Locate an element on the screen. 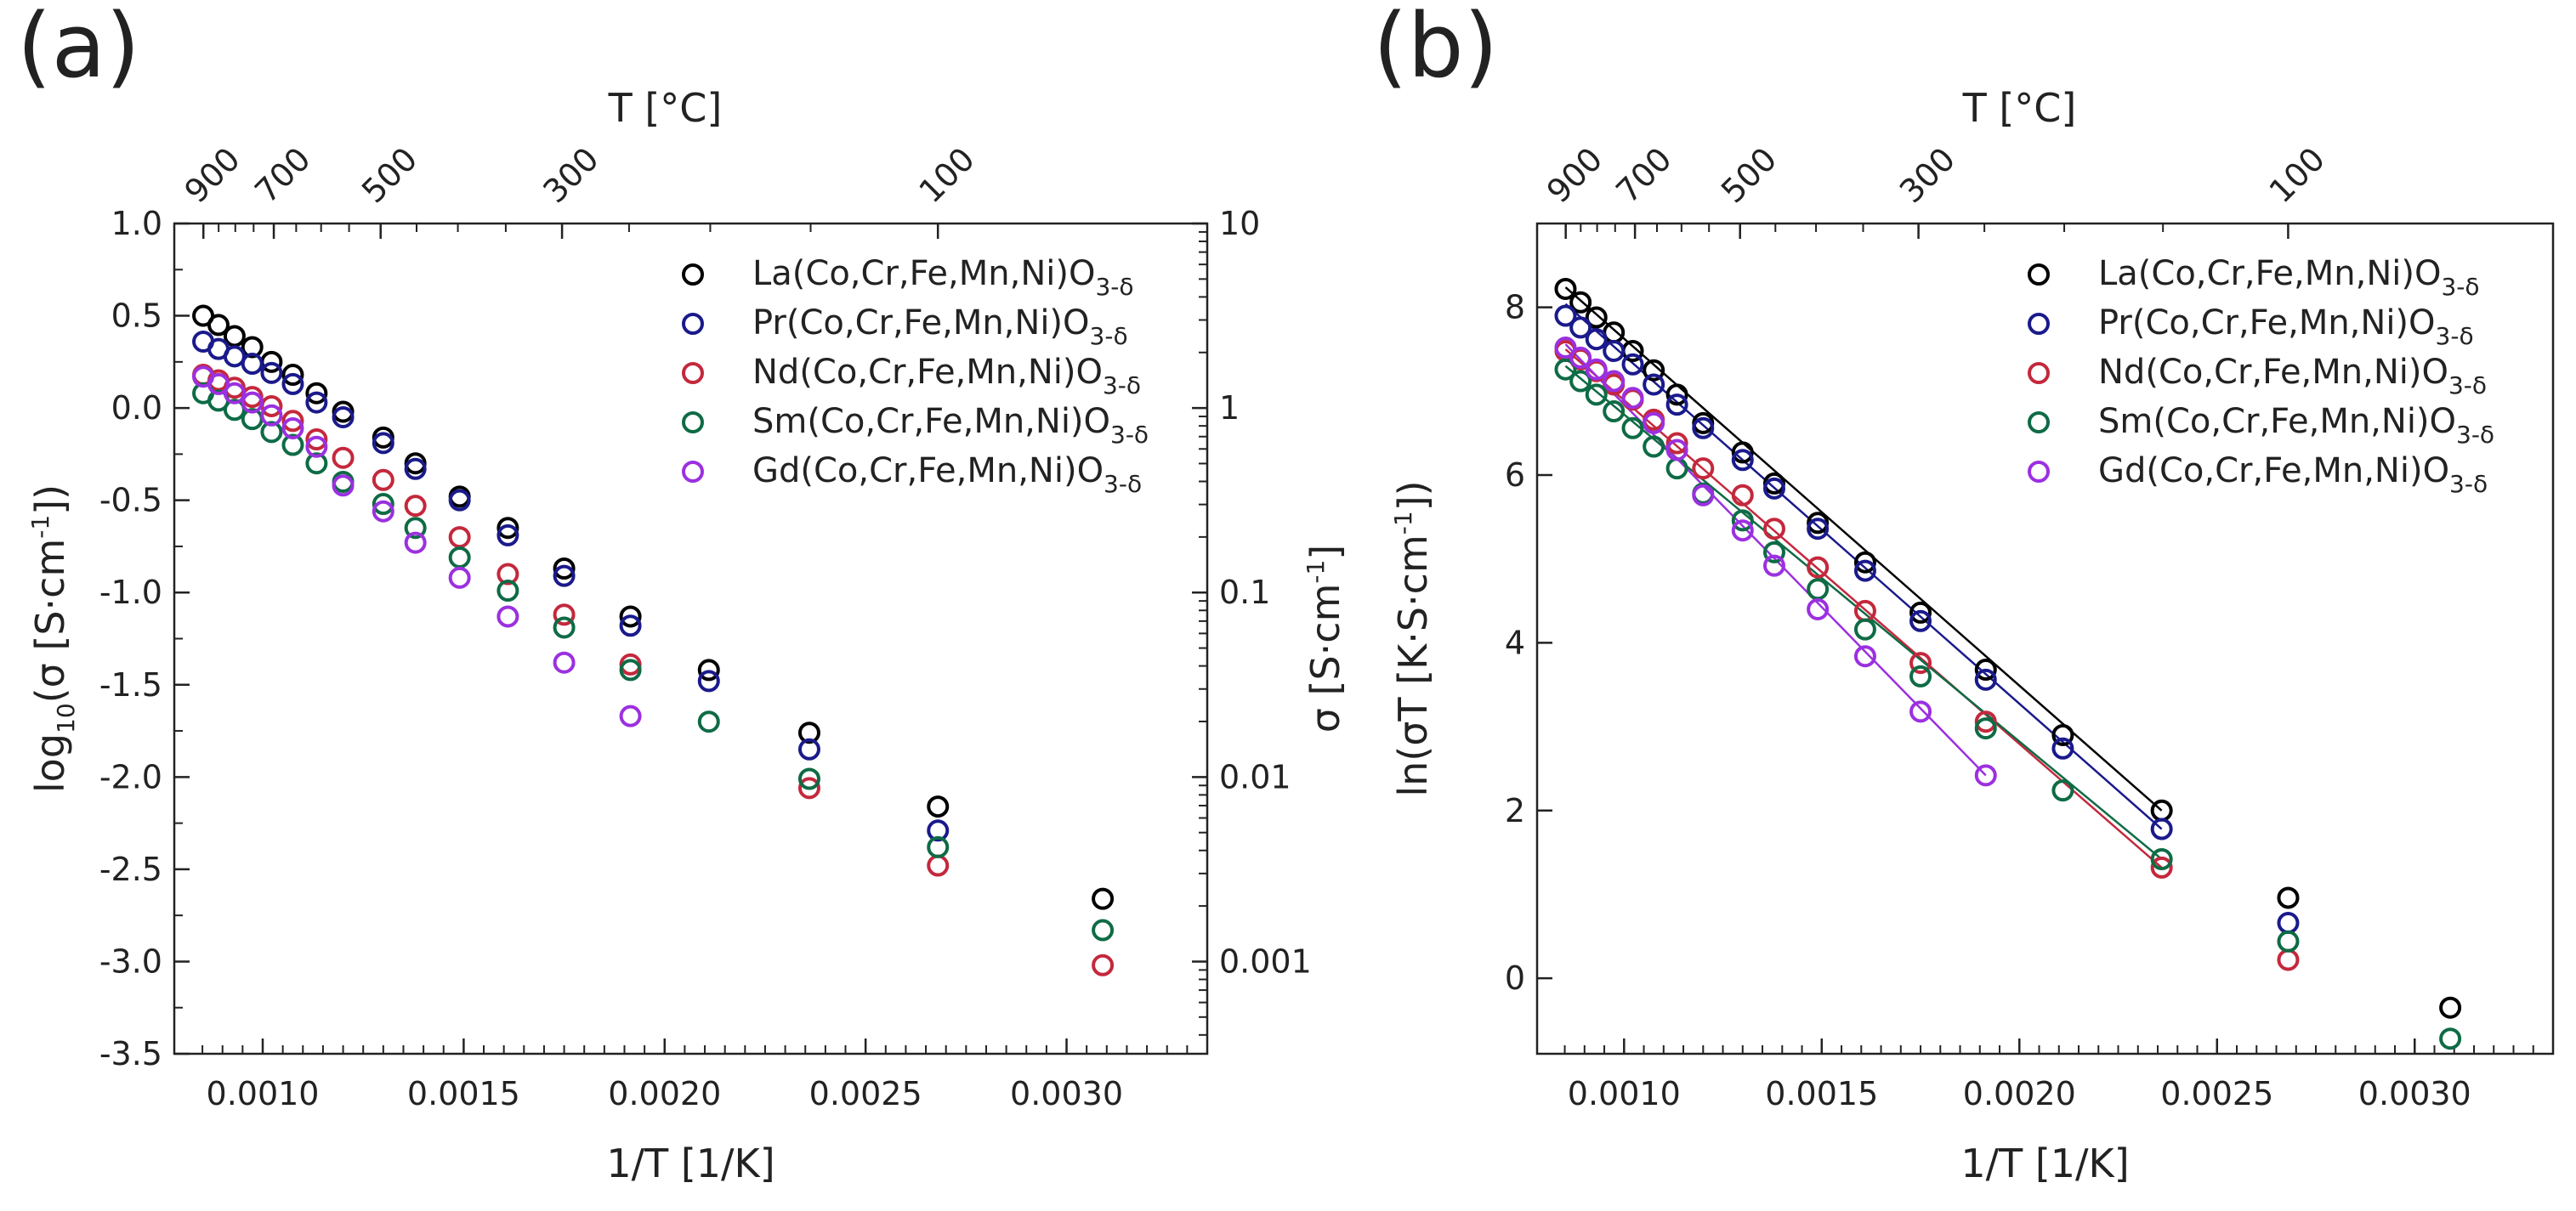 Image resolution: width=2576 pixels, height=1211 pixels. top-tick-label: 900 is located at coordinates (212, 175).